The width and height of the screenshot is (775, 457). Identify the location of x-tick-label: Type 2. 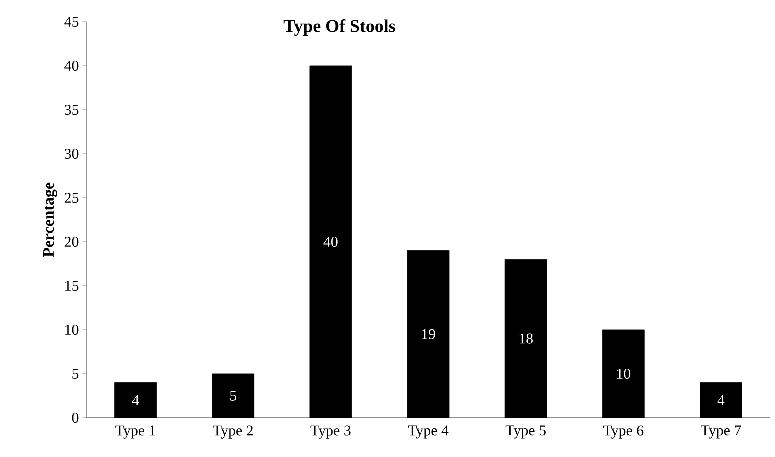
(233, 432).